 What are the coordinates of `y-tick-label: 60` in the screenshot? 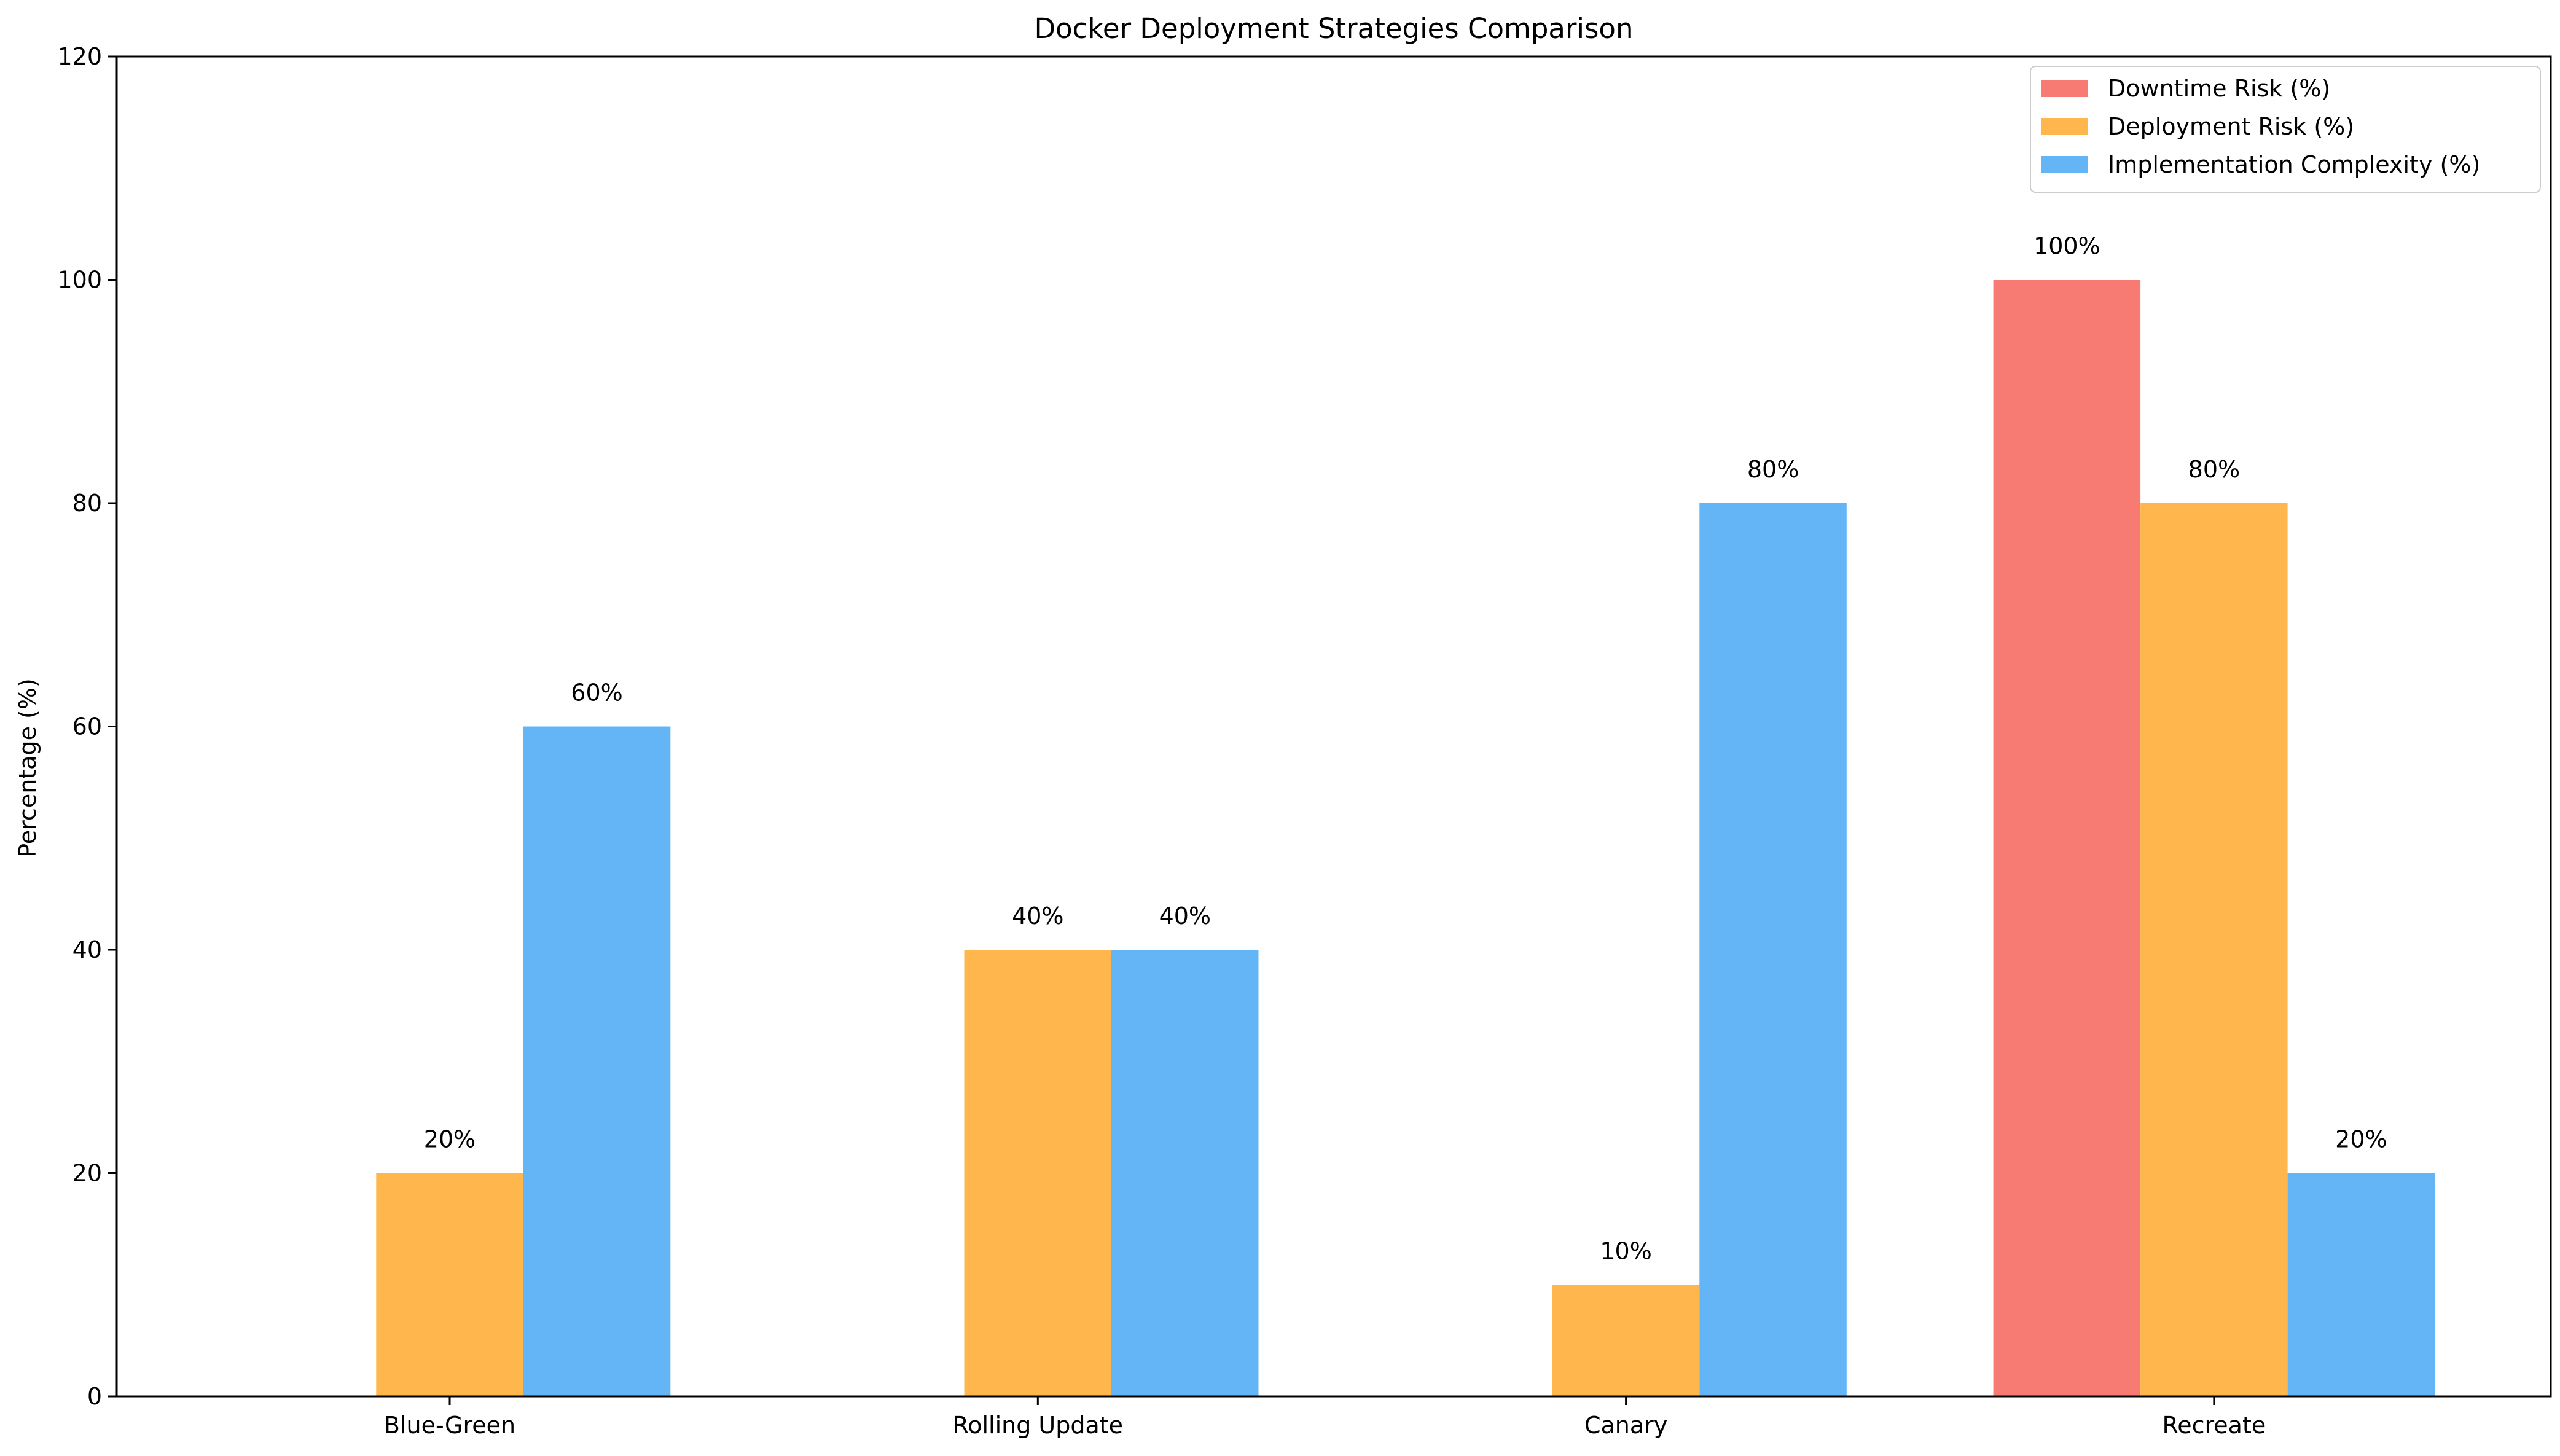 It's located at (87, 726).